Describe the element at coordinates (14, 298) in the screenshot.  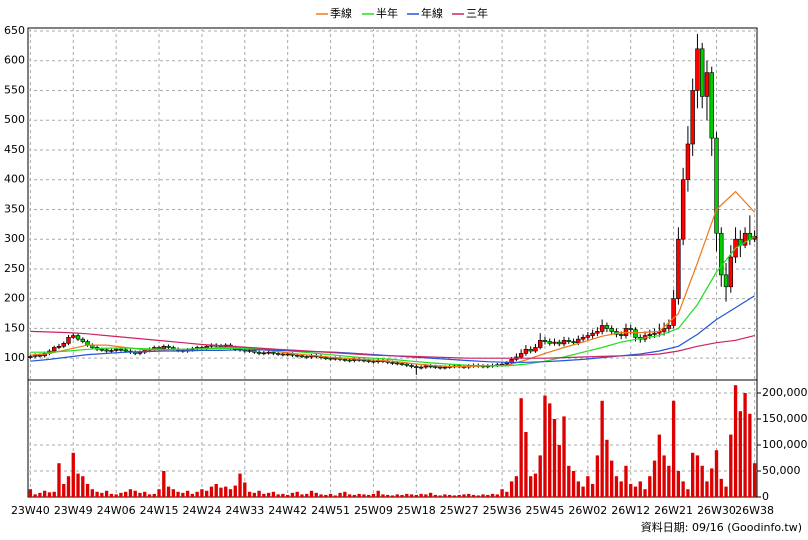
I see `y-tick-label: 200` at that location.